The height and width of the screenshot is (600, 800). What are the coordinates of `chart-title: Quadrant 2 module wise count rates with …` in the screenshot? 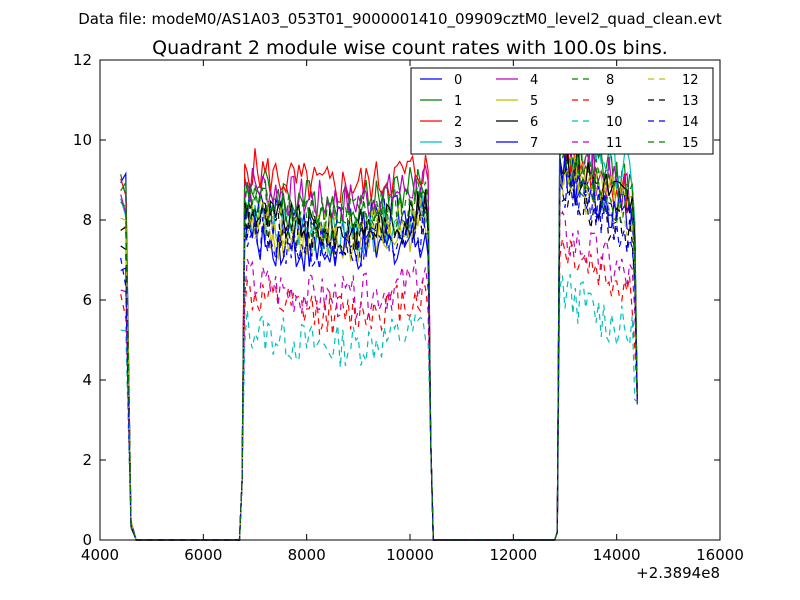 It's located at (410, 48).